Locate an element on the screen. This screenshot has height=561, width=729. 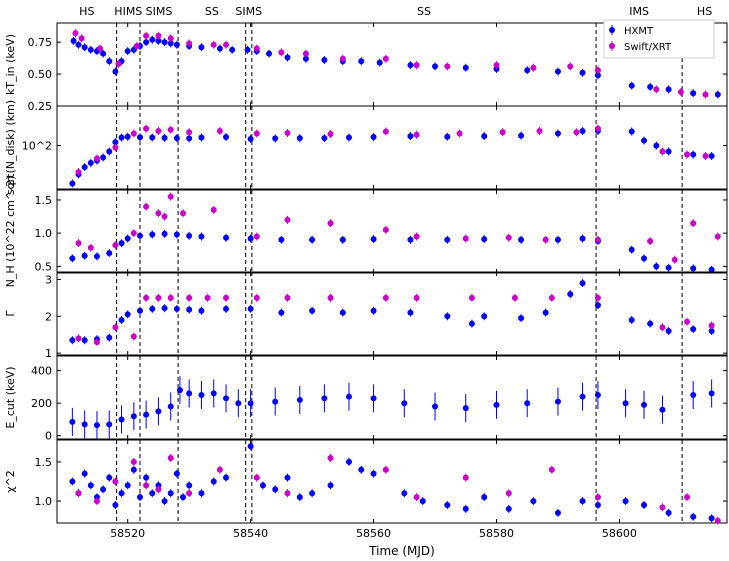
series-swift-xrt is located at coordinates (398, 228).